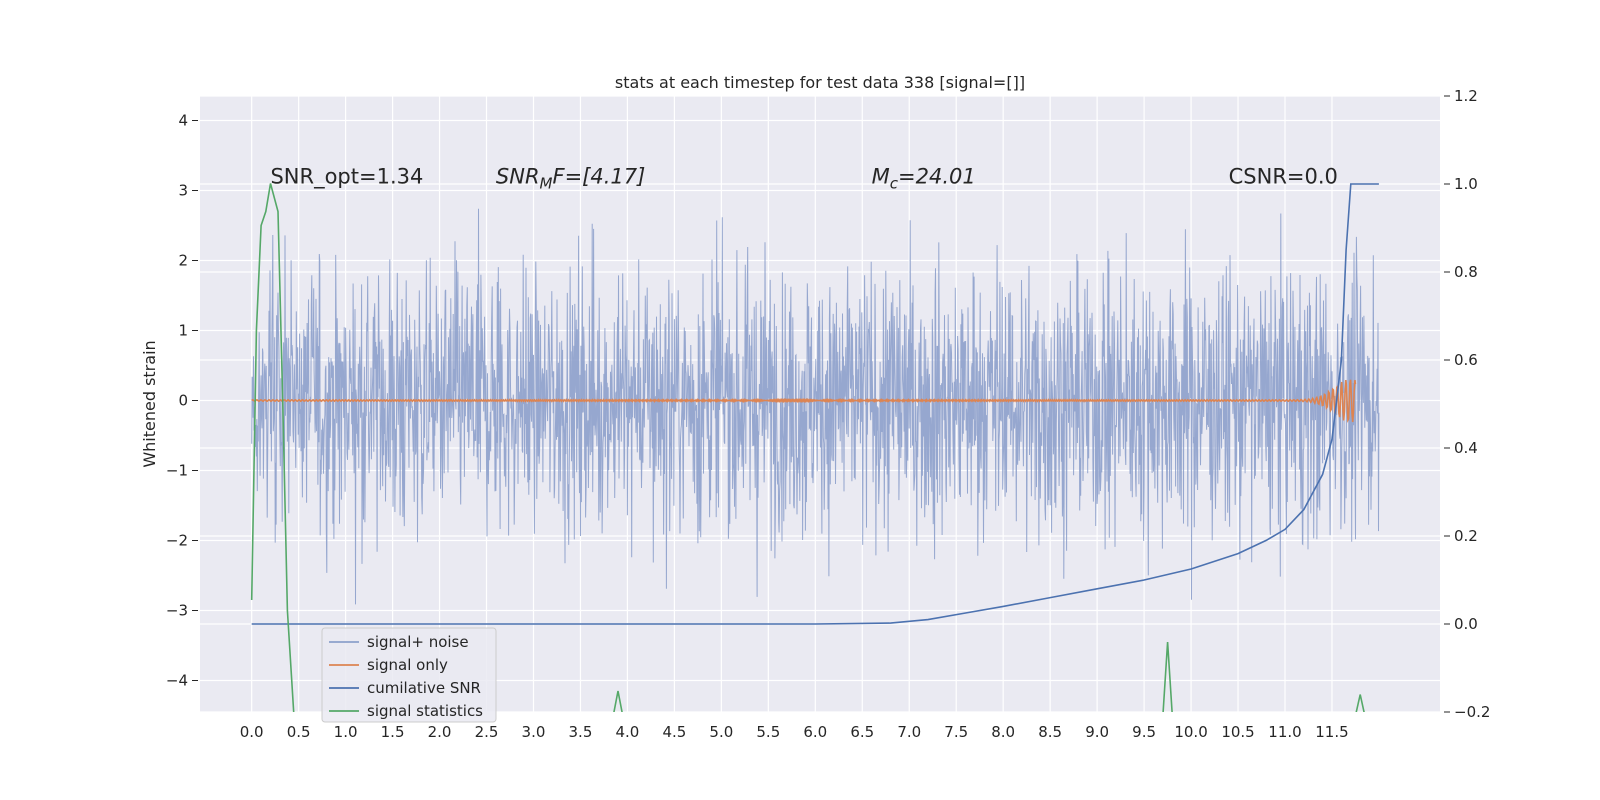 The image size is (1600, 800). What do you see at coordinates (674, 732) in the screenshot?
I see `x-tick-label: 4.5` at bounding box center [674, 732].